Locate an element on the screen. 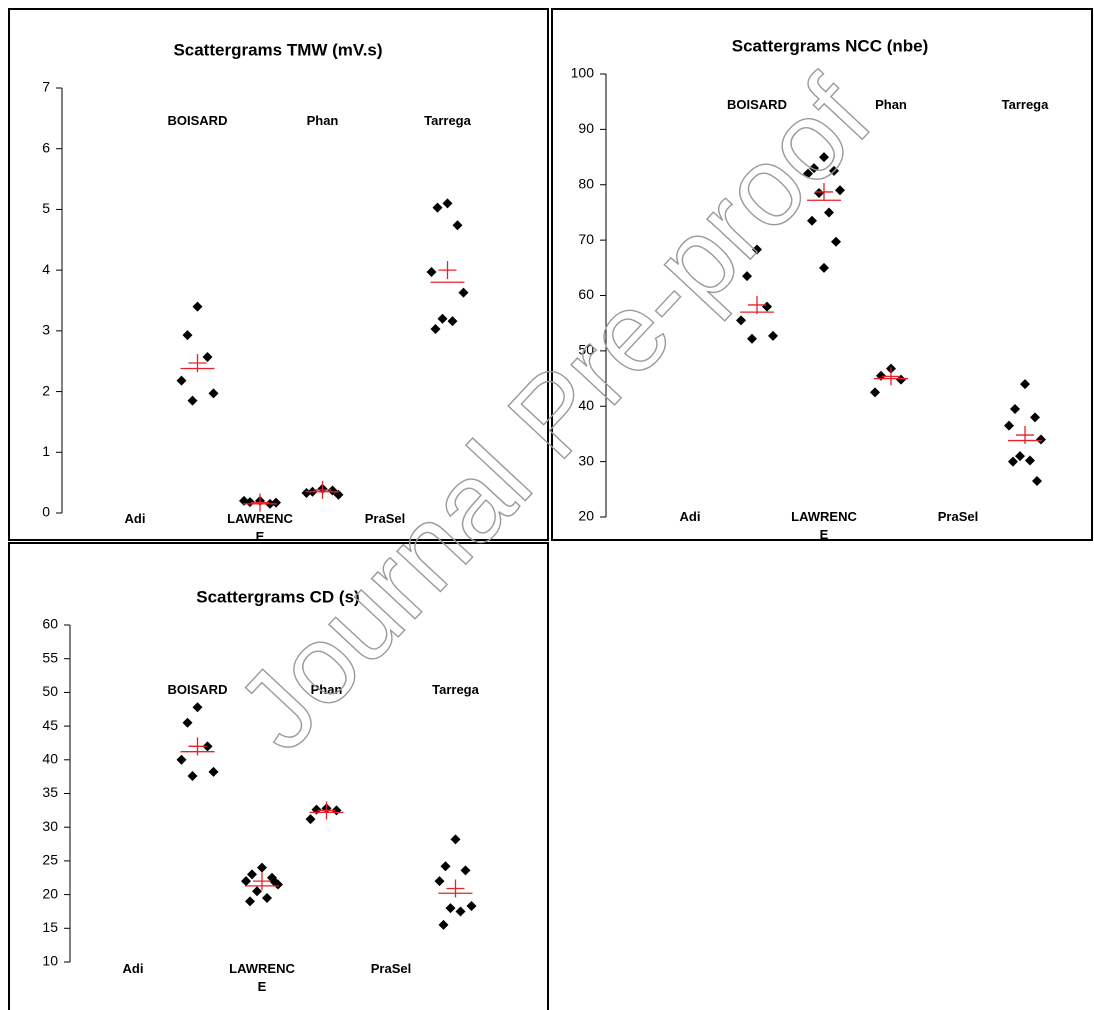 The height and width of the screenshot is (1010, 1094). y-tick-label: 50 is located at coordinates (50, 691).